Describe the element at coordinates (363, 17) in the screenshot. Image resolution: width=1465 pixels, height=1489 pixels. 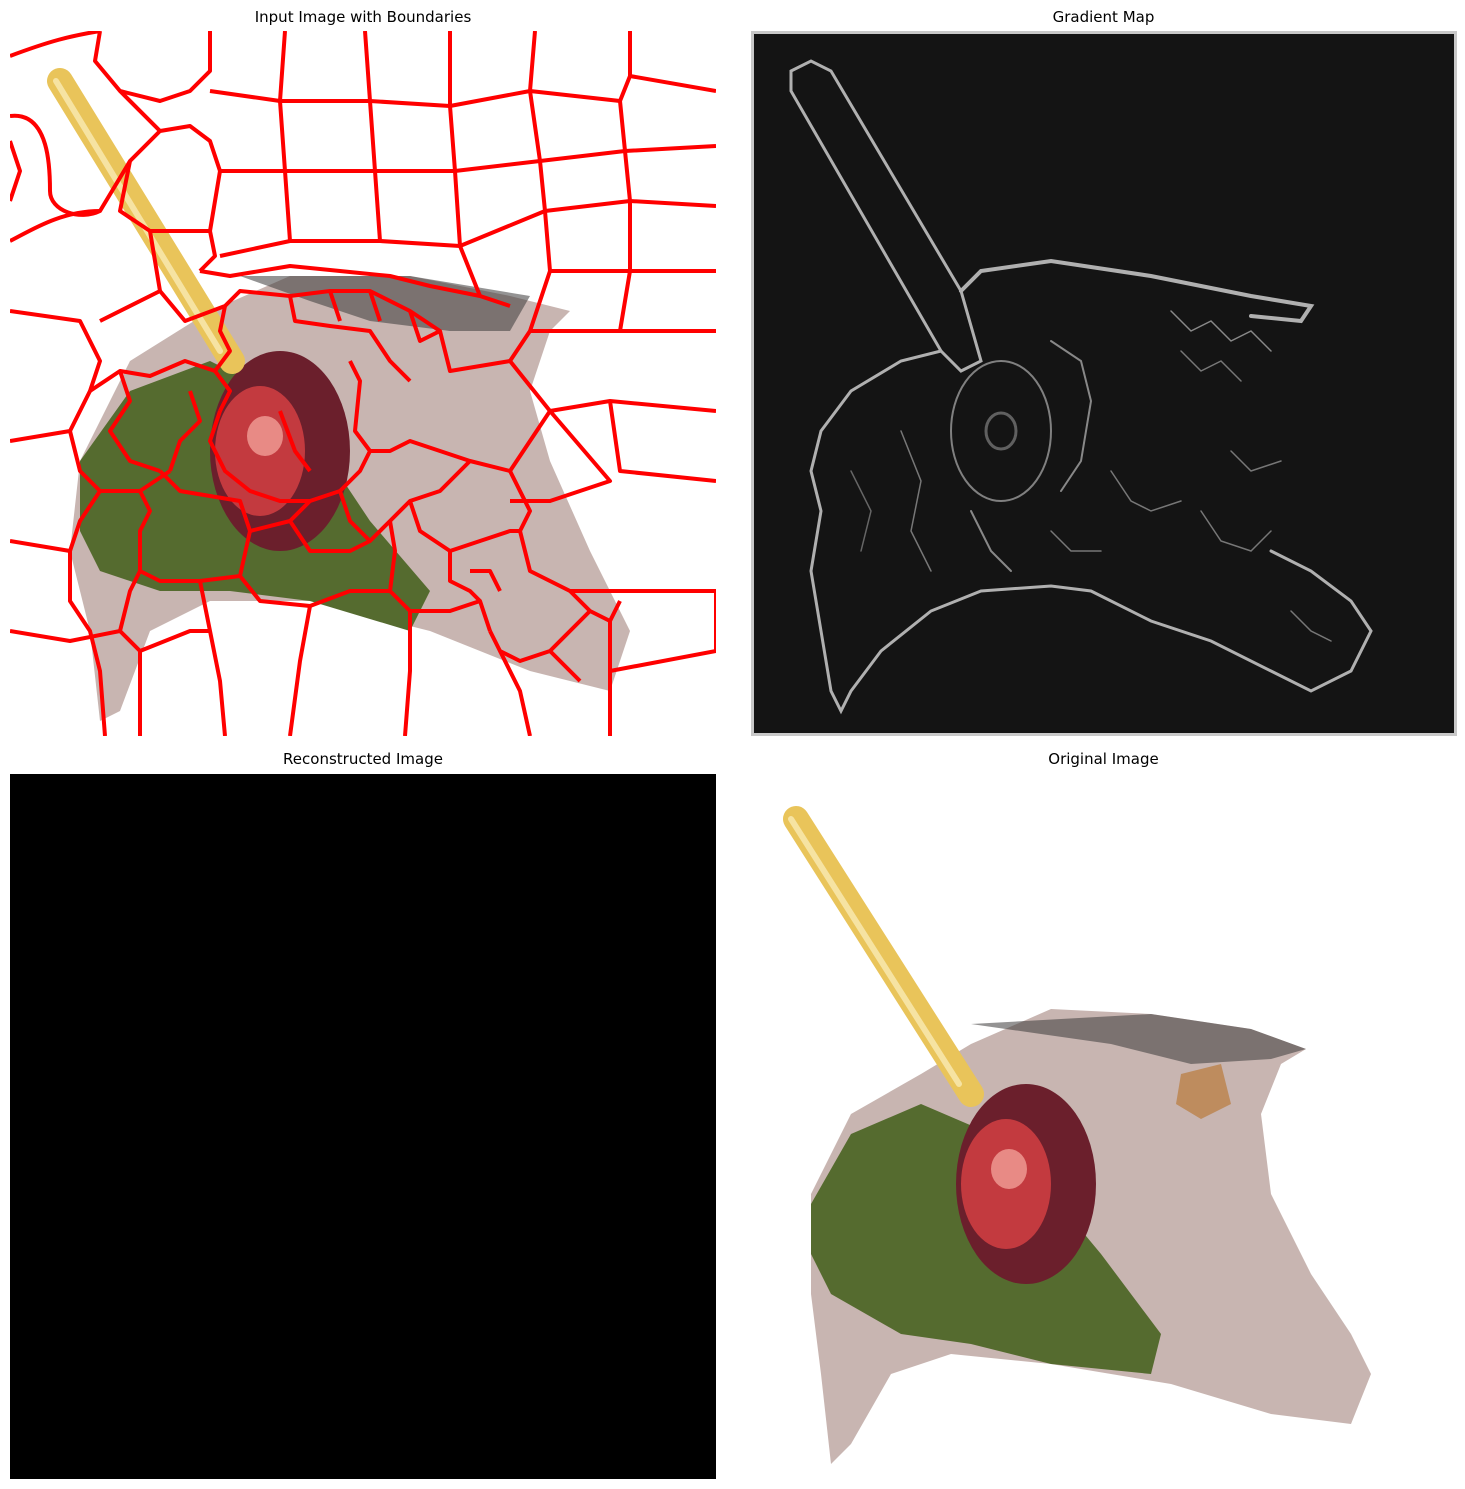
I see `panel-title-input: Input Image with Boundaries` at that location.